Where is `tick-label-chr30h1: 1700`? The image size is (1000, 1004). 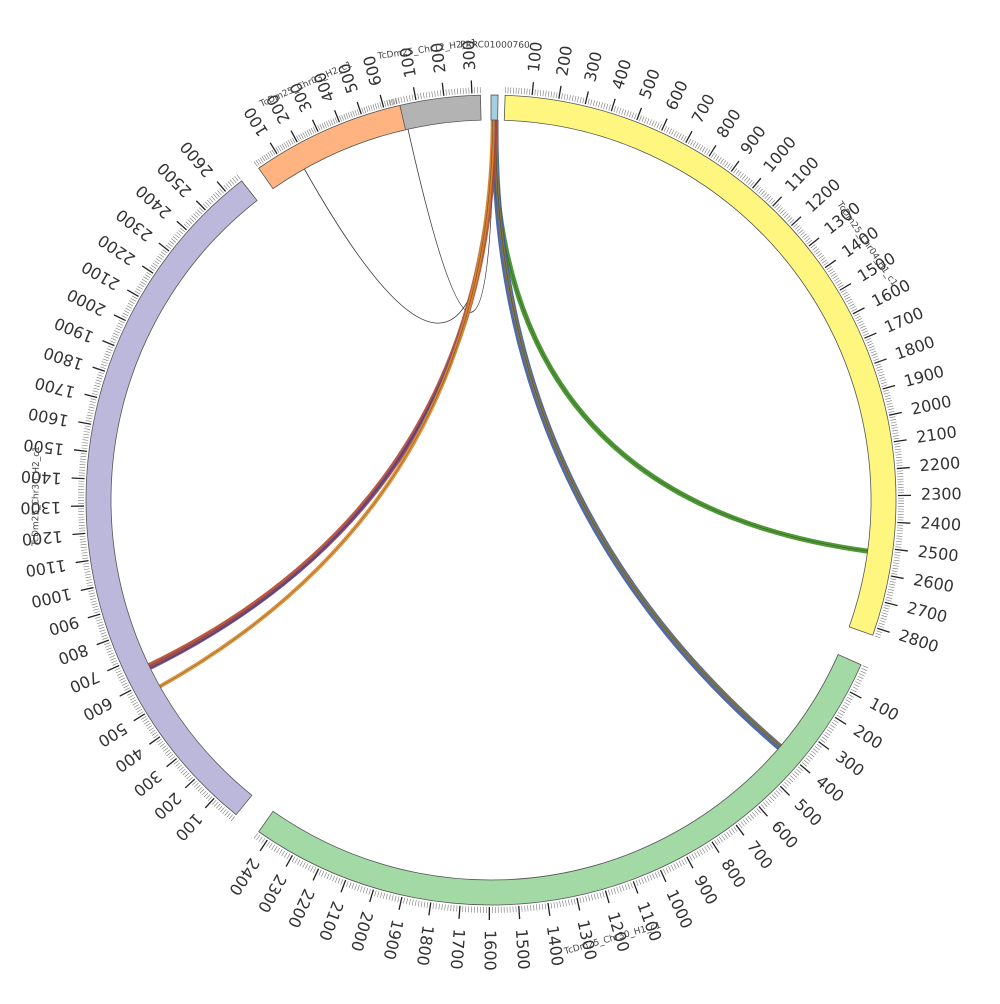 tick-label-chr30h1: 1700 is located at coordinates (458, 949).